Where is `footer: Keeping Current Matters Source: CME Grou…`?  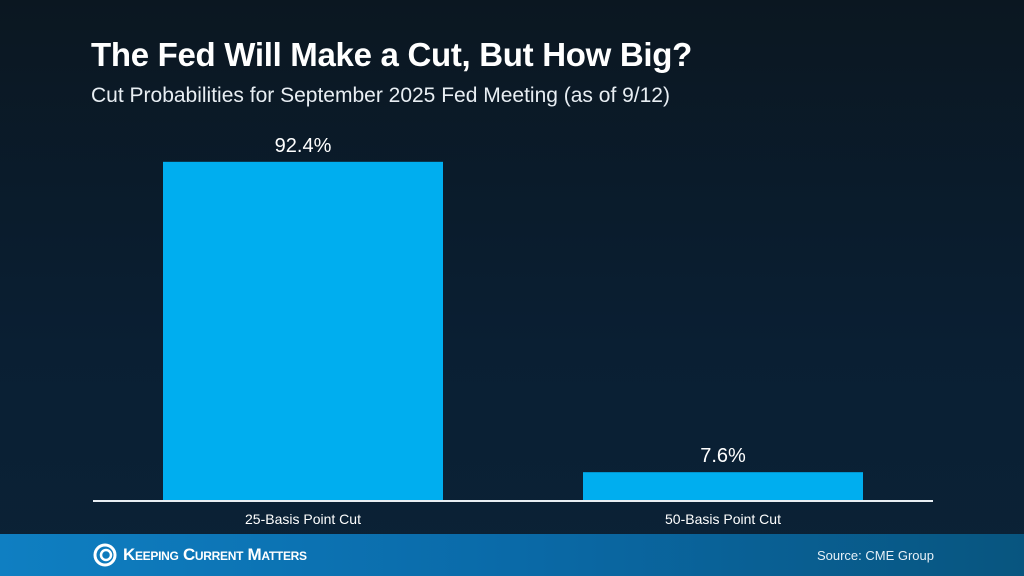 footer: Keeping Current Matters Source: CME Grou… is located at coordinates (512, 555).